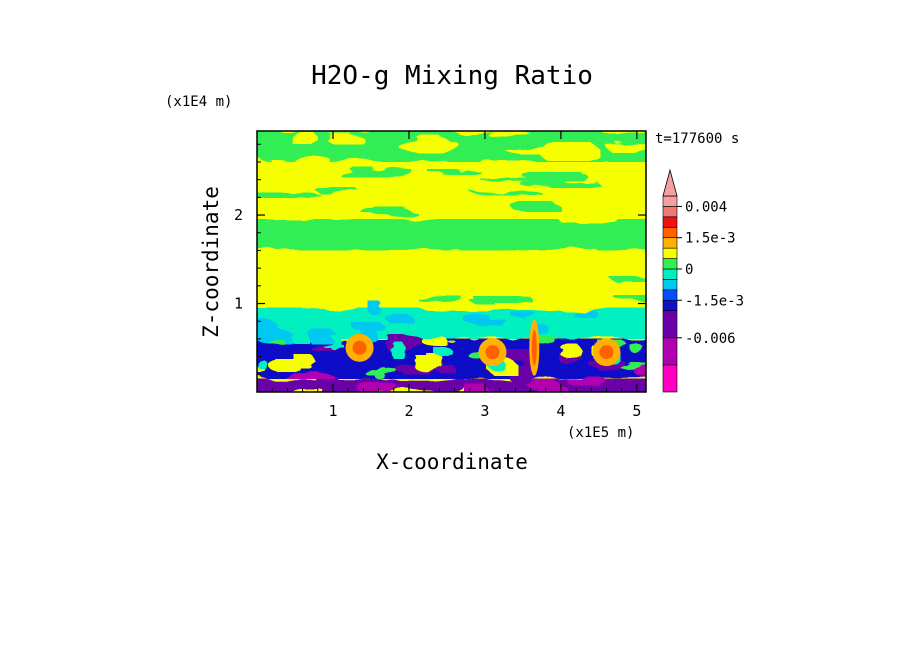 This screenshot has width=904, height=654. I want to click on x-tick-label: 4, so click(560, 411).